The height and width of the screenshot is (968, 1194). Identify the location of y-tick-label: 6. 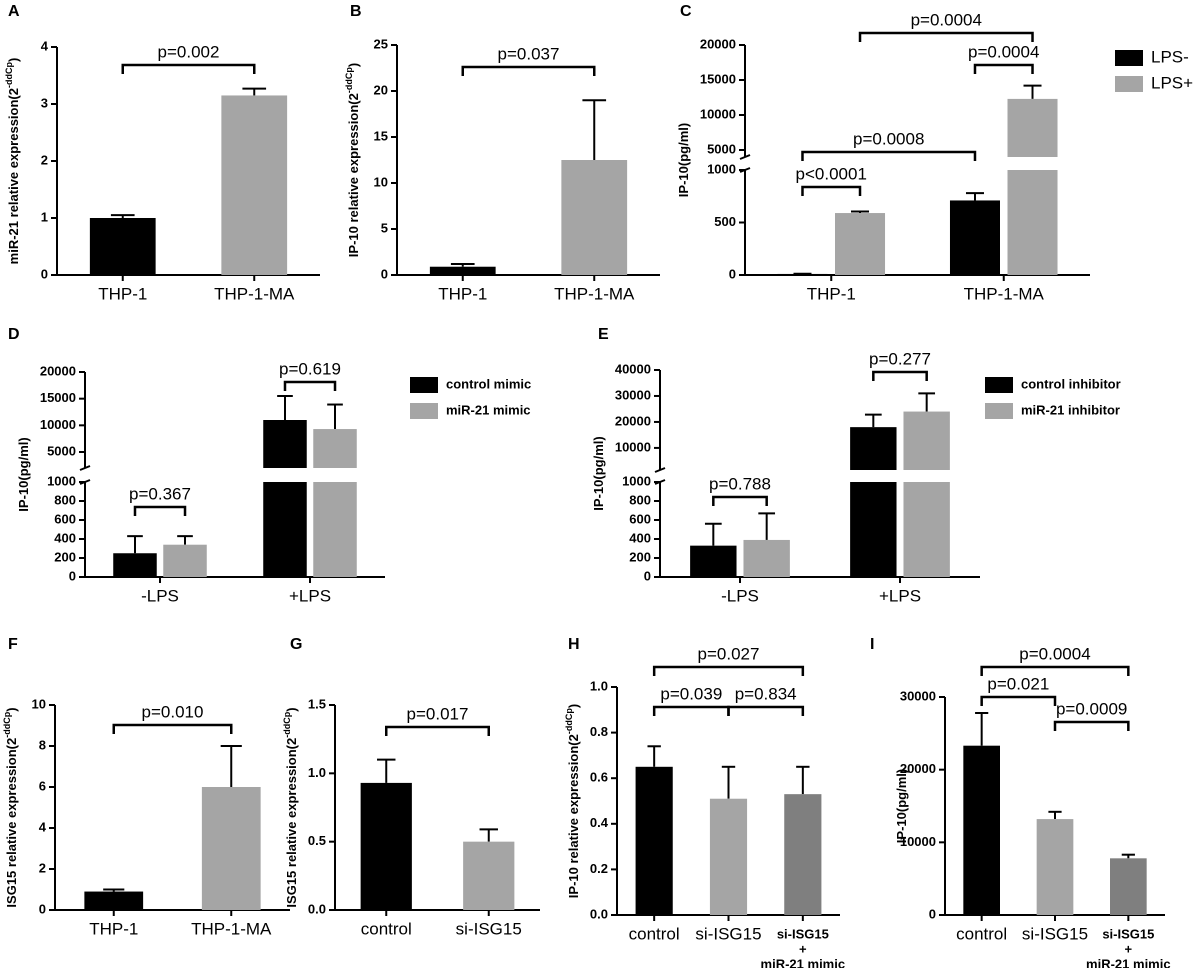
(42, 785).